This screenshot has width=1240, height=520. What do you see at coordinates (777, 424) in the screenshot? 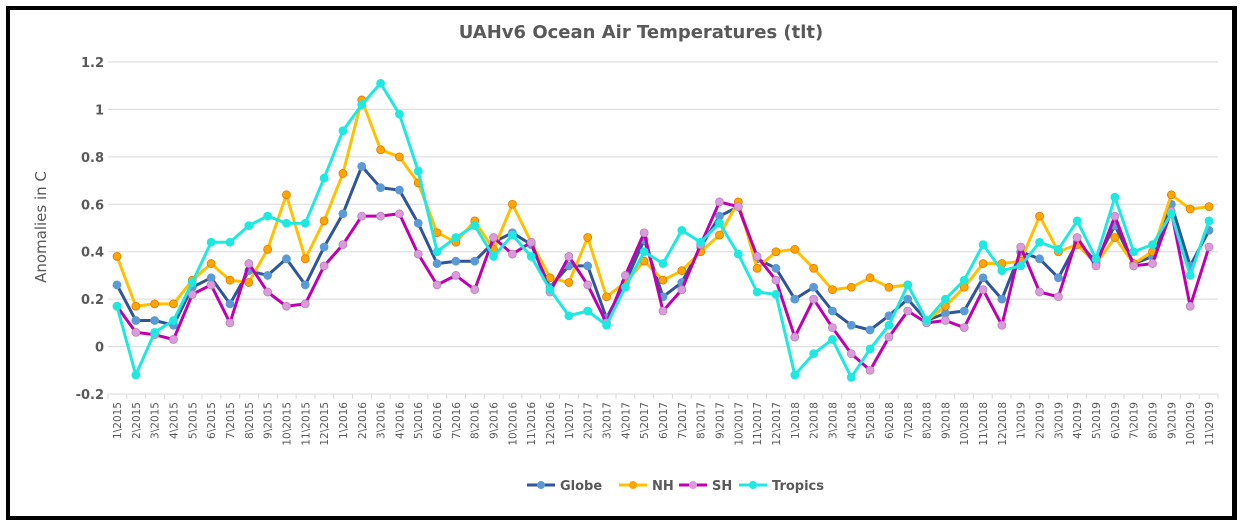
I see `x-tick-label: 12\2017` at bounding box center [777, 424].